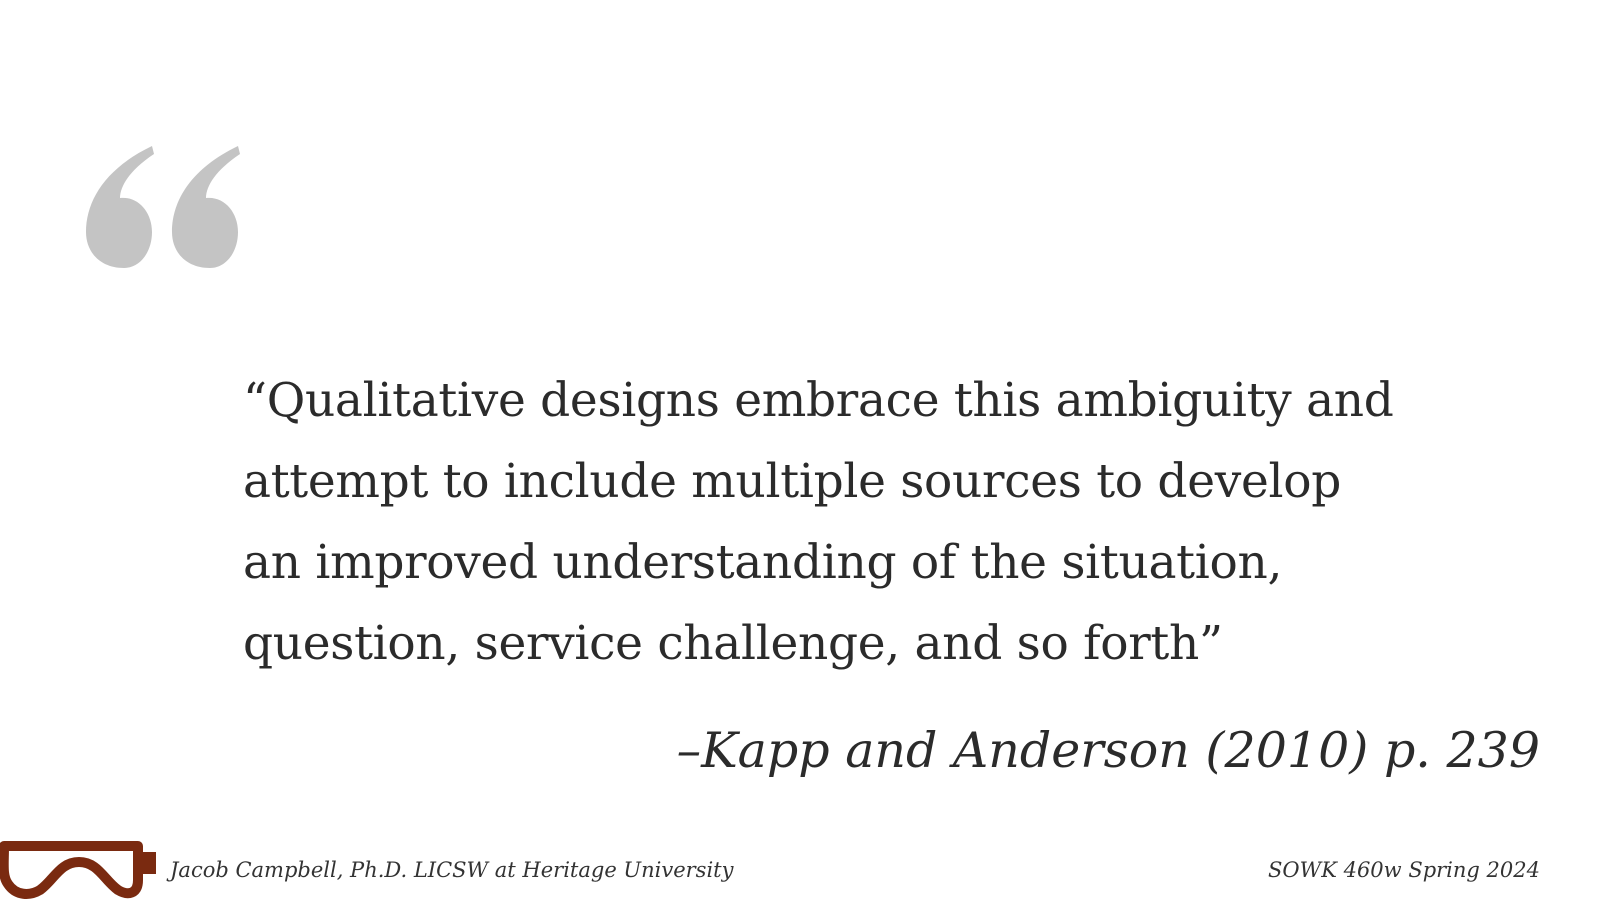  Describe the element at coordinates (78, 870) in the screenshot. I see `goggles-logo-icon` at that location.